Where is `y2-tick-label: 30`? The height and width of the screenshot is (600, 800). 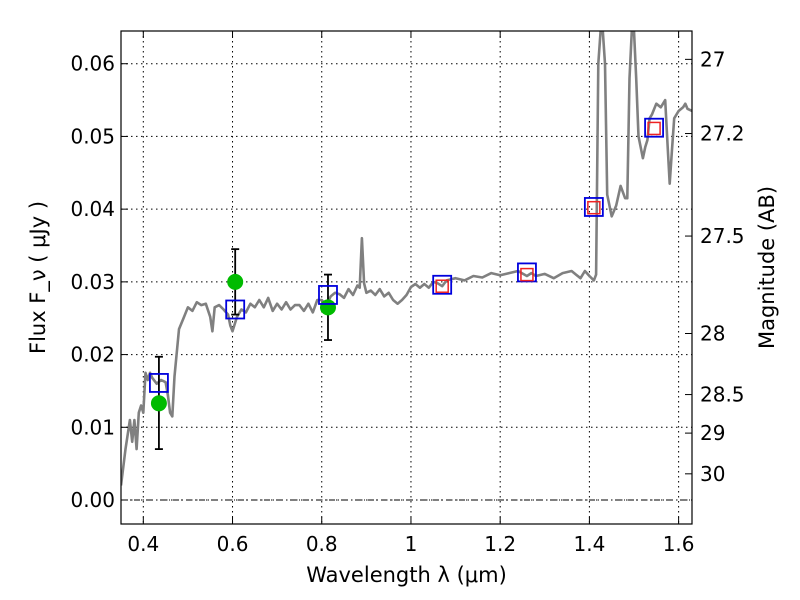
y2-tick-label: 30 is located at coordinates (712, 474).